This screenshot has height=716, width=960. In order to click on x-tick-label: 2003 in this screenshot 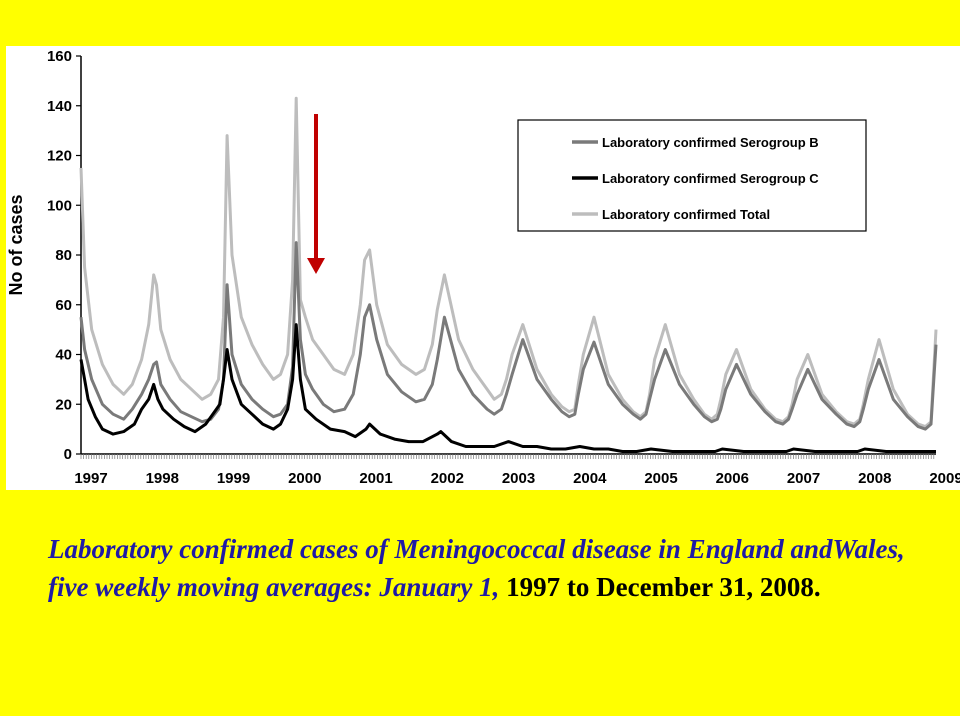, I will do `click(518, 478)`.